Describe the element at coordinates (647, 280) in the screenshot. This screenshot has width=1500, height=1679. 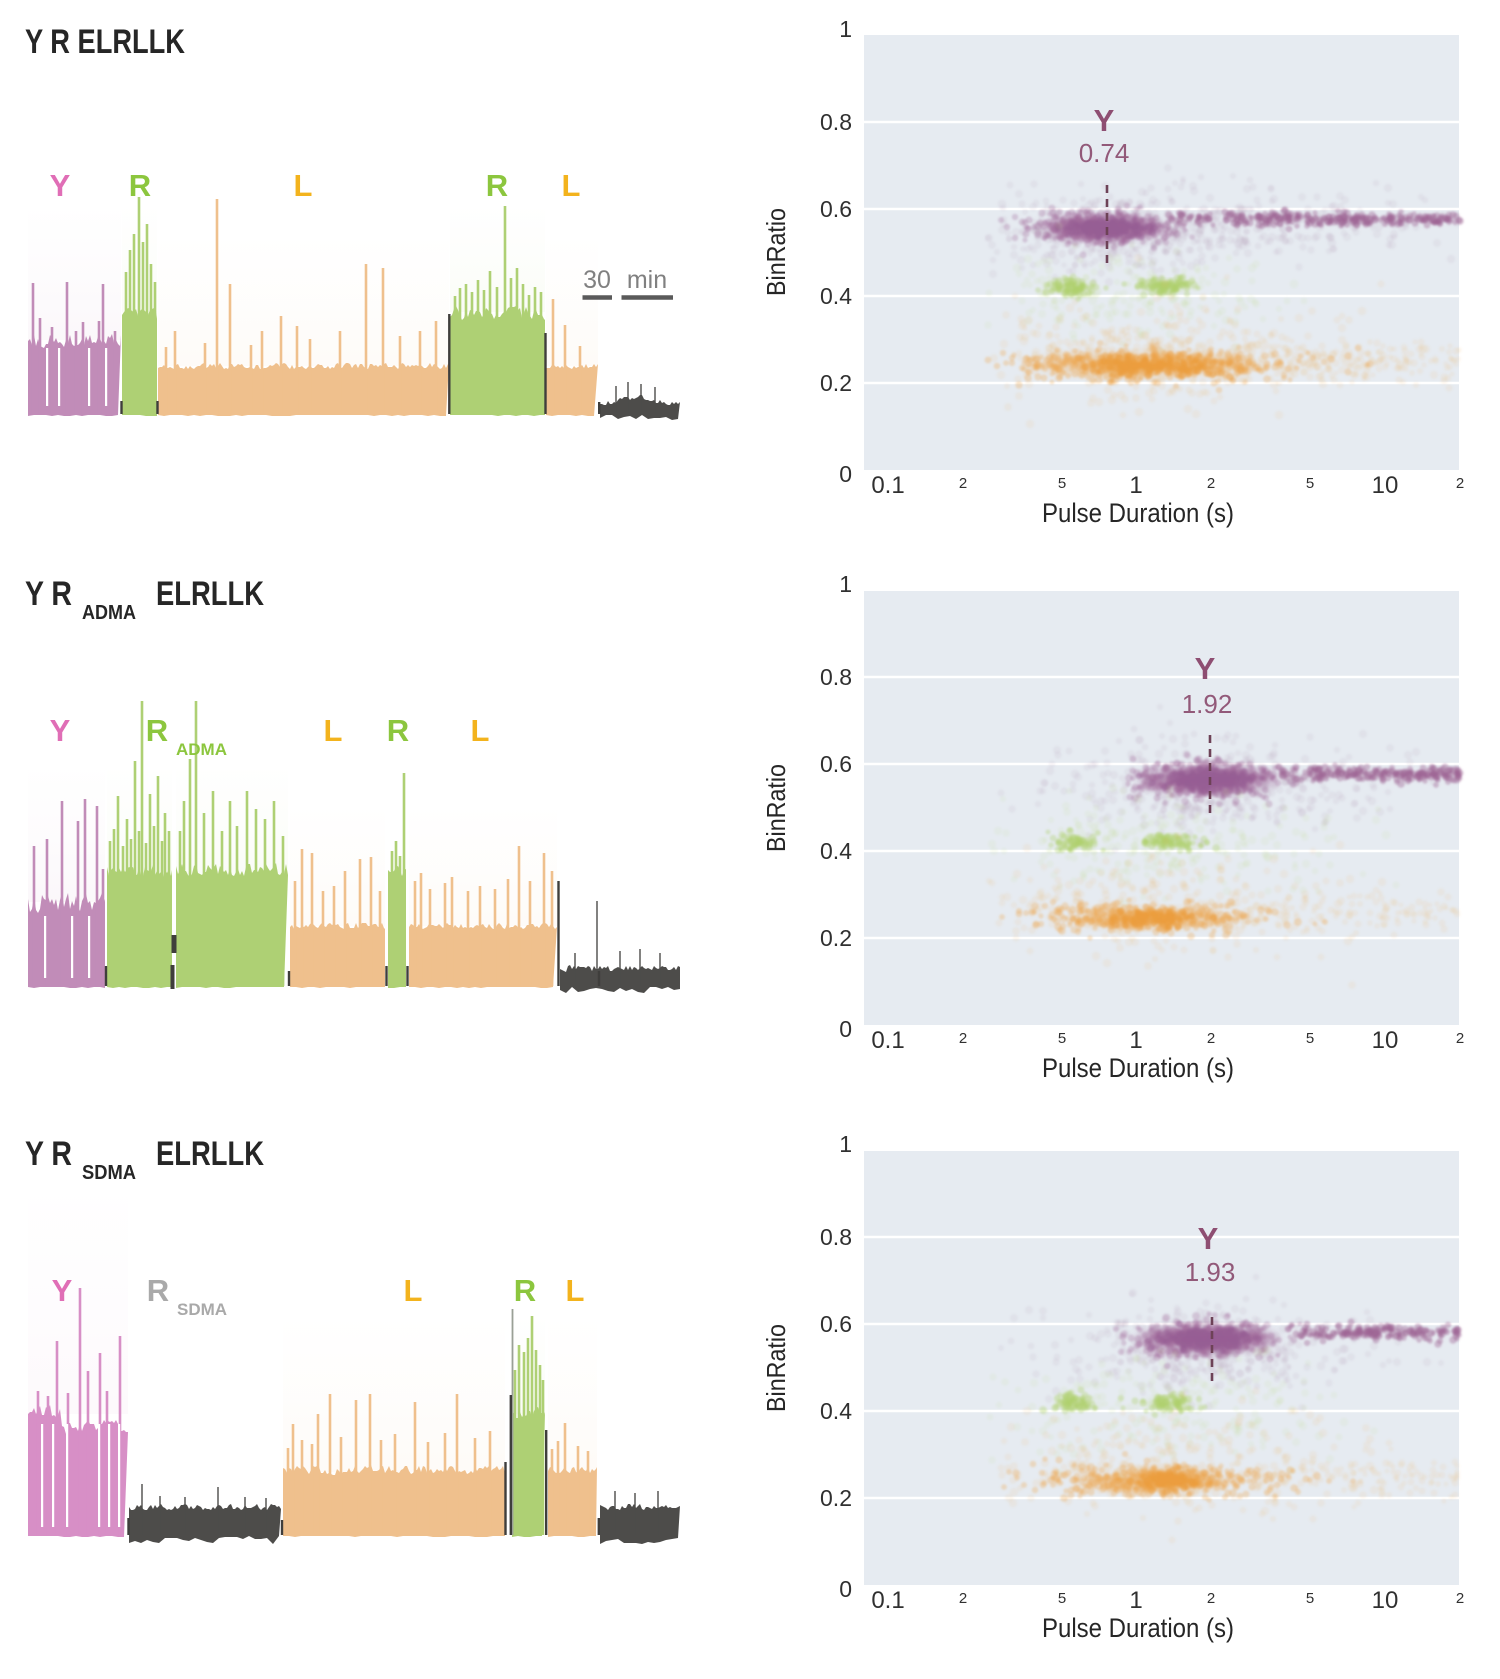
I see `svg-text: min` at that location.